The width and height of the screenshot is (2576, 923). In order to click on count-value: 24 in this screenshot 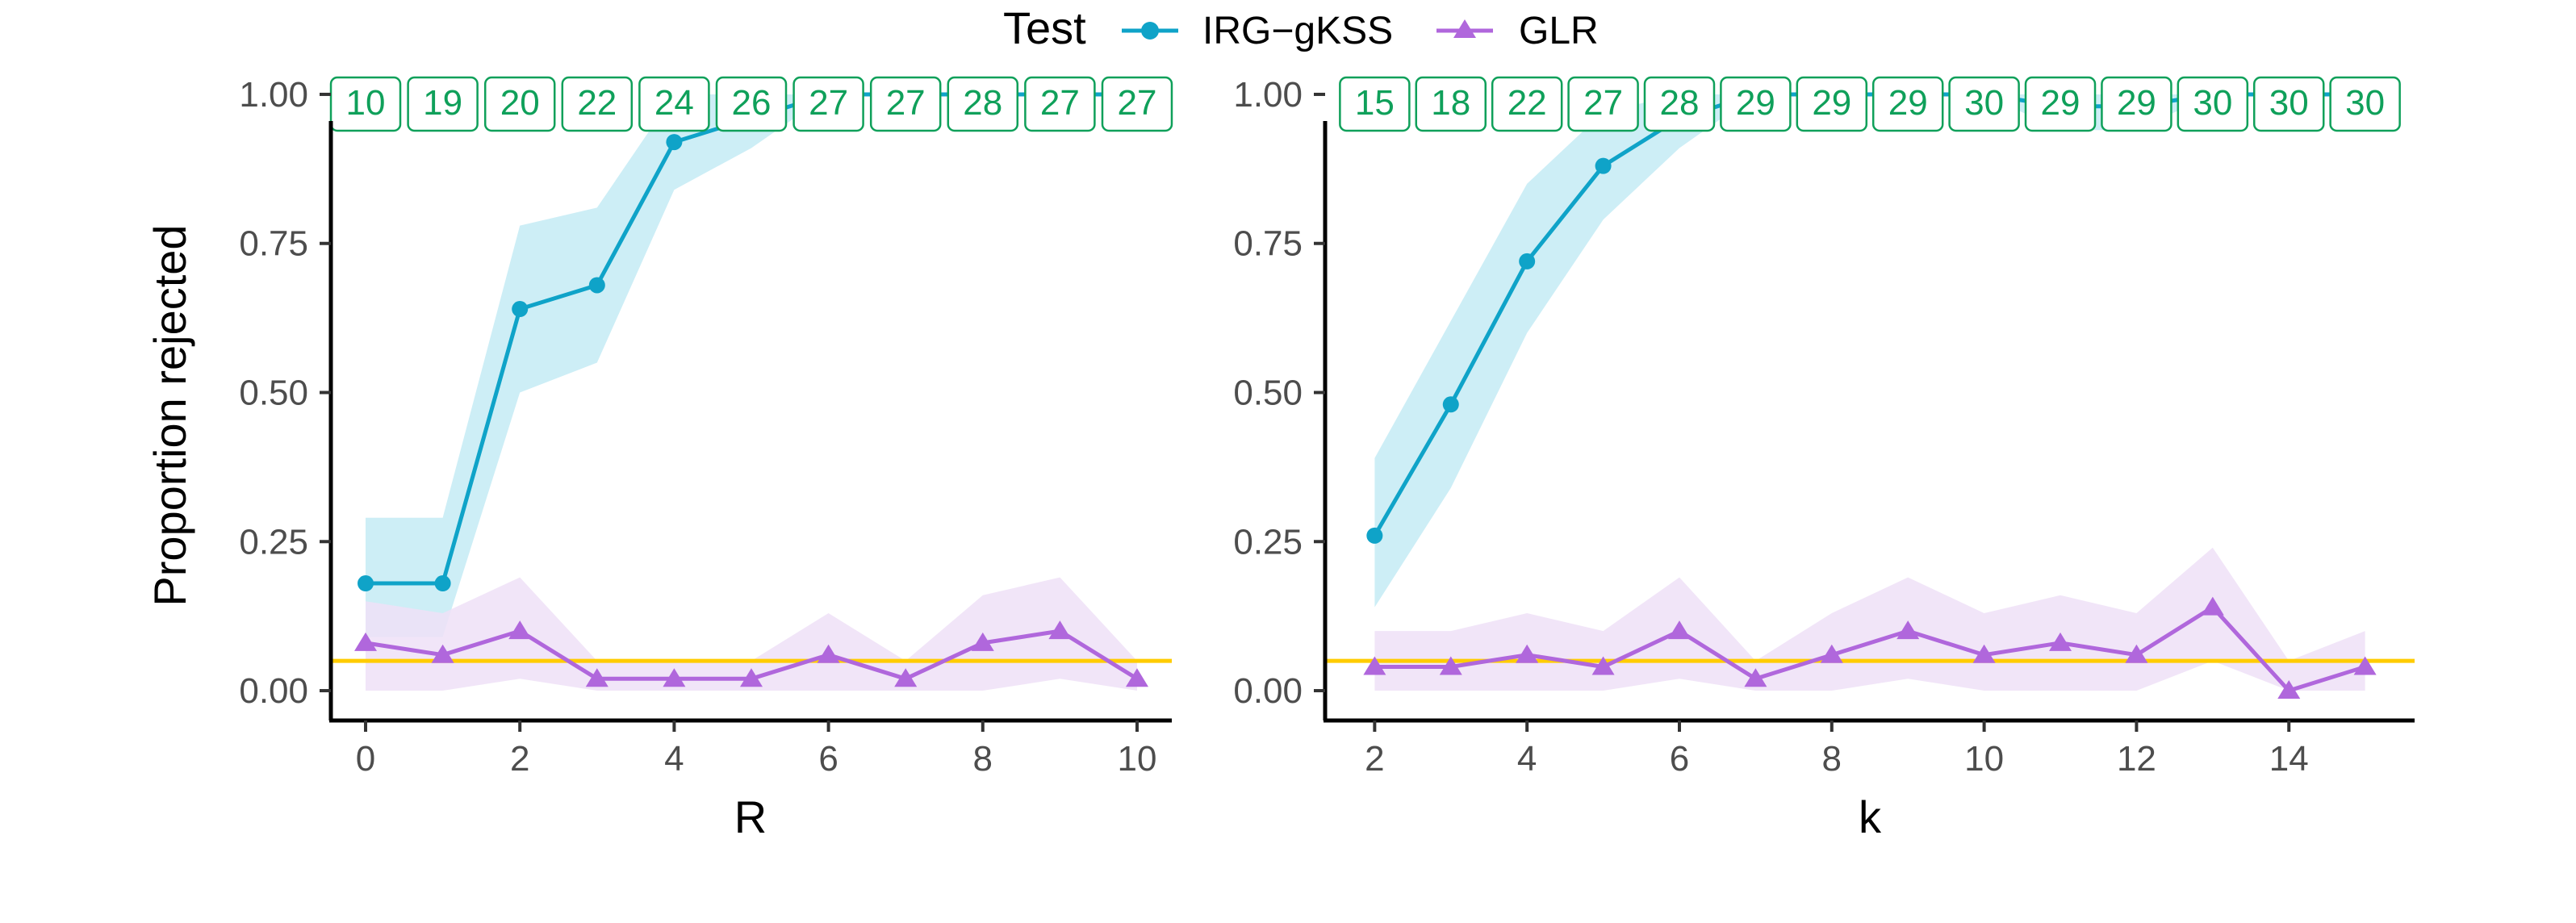, I will do `click(674, 103)`.